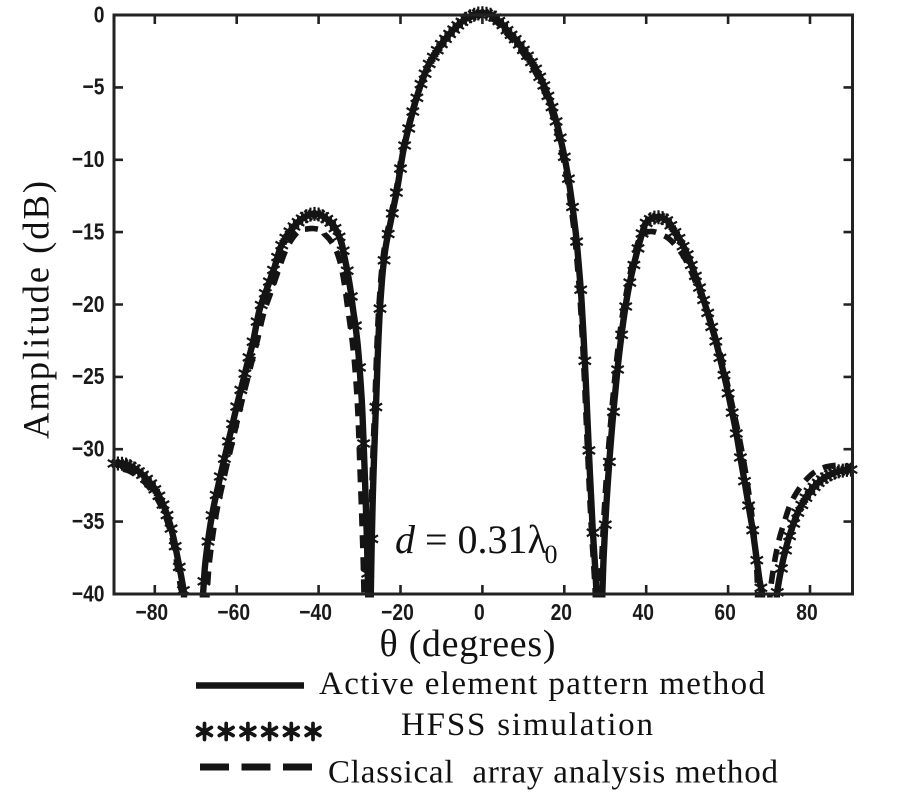 The image size is (900, 800). What do you see at coordinates (642, 612) in the screenshot?
I see `svg-text: 40` at bounding box center [642, 612].